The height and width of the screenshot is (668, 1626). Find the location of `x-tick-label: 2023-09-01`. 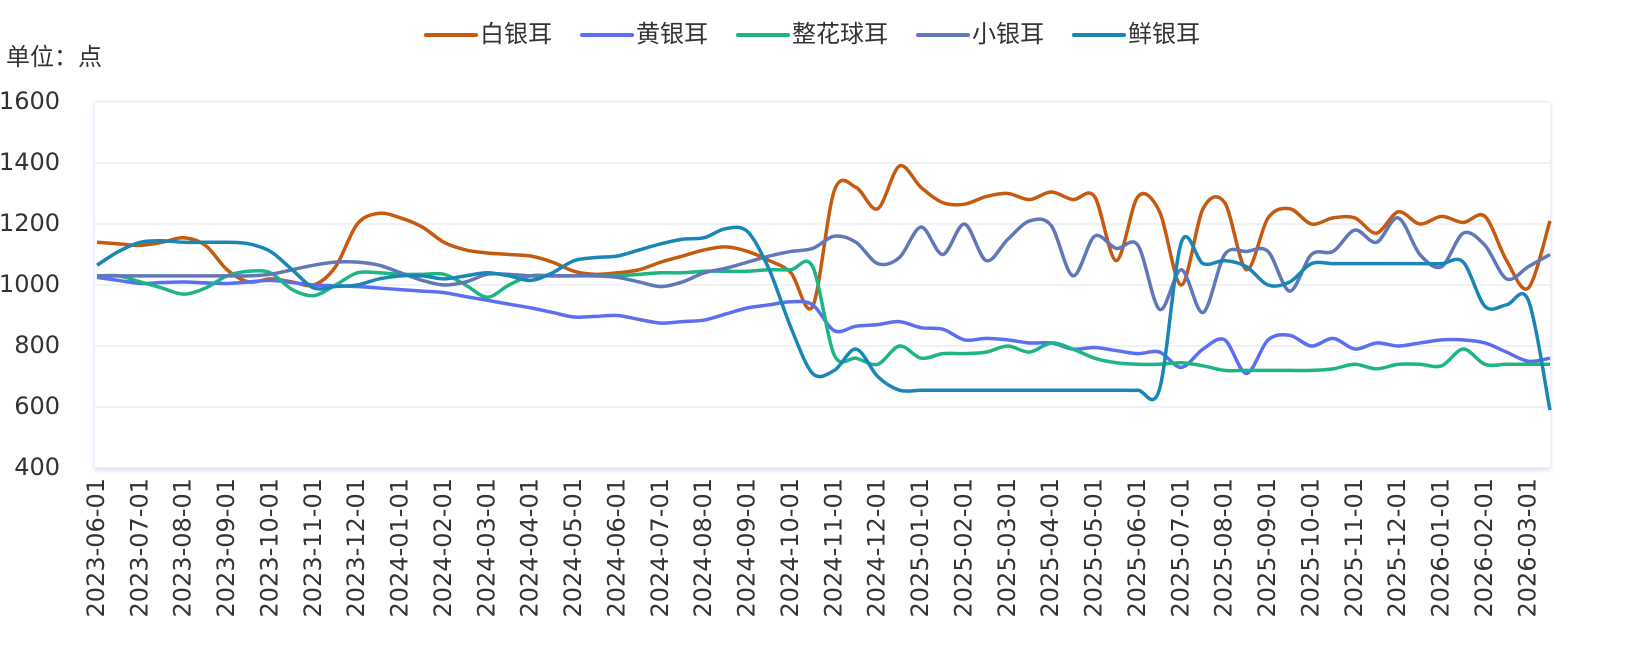

x-tick-label: 2023-09-01 is located at coordinates (226, 547).